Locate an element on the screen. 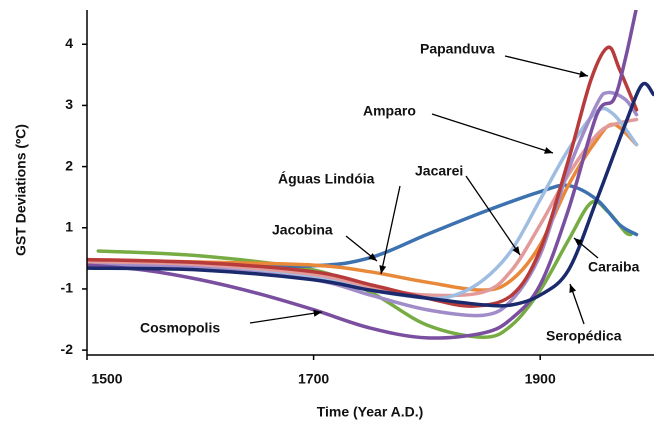  series-label: Seropédica is located at coordinates (584, 336).